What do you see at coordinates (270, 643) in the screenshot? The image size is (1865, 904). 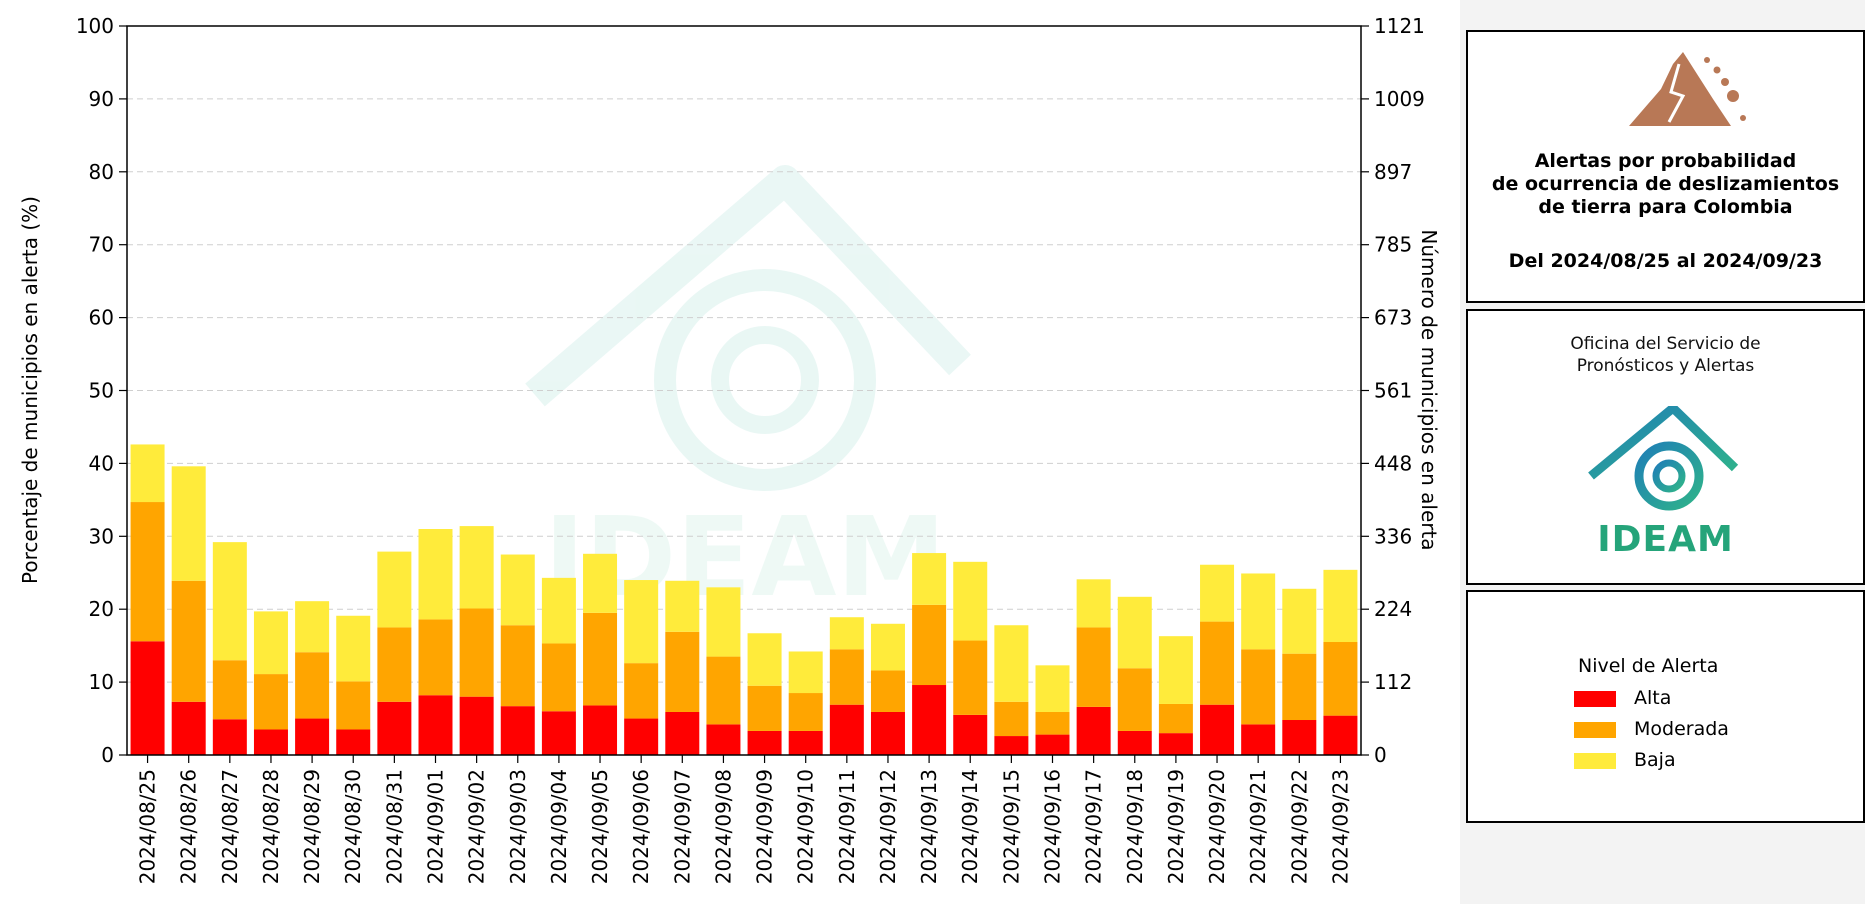 I see `bar-baja-2024/08/28` at bounding box center [270, 643].